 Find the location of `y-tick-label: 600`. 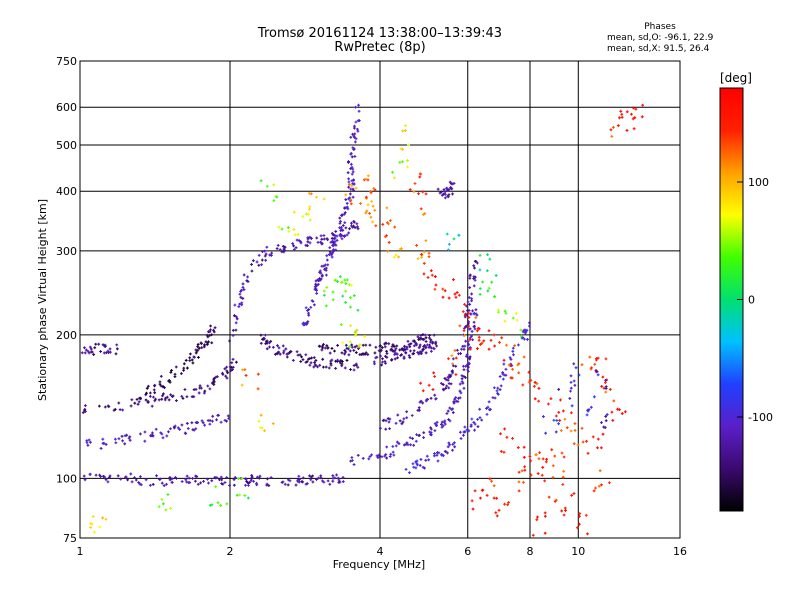

y-tick-label: 600 is located at coordinates (66, 107).